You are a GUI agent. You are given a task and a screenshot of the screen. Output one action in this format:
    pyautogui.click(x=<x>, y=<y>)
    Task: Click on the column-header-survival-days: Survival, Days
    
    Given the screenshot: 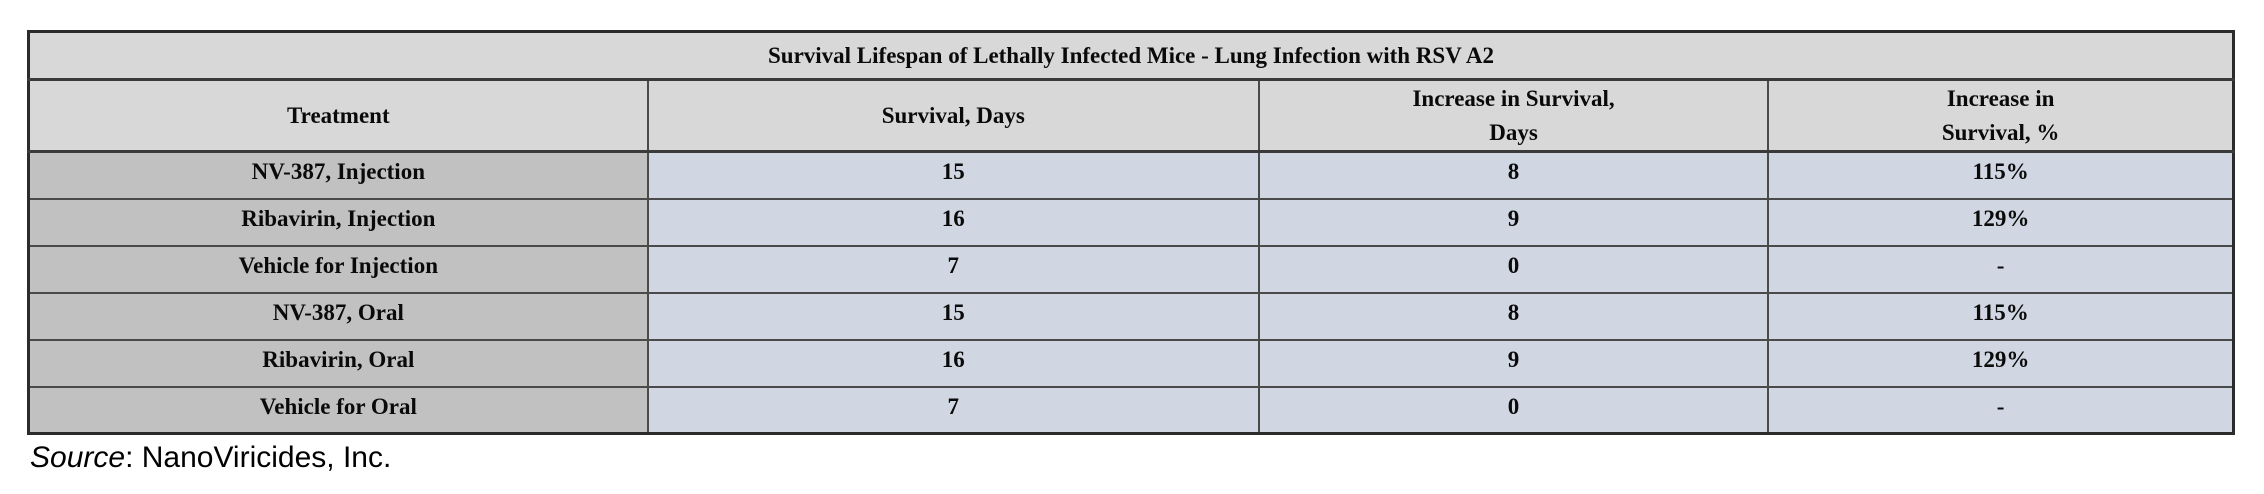 What is the action you would take?
    pyautogui.click(x=953, y=115)
    